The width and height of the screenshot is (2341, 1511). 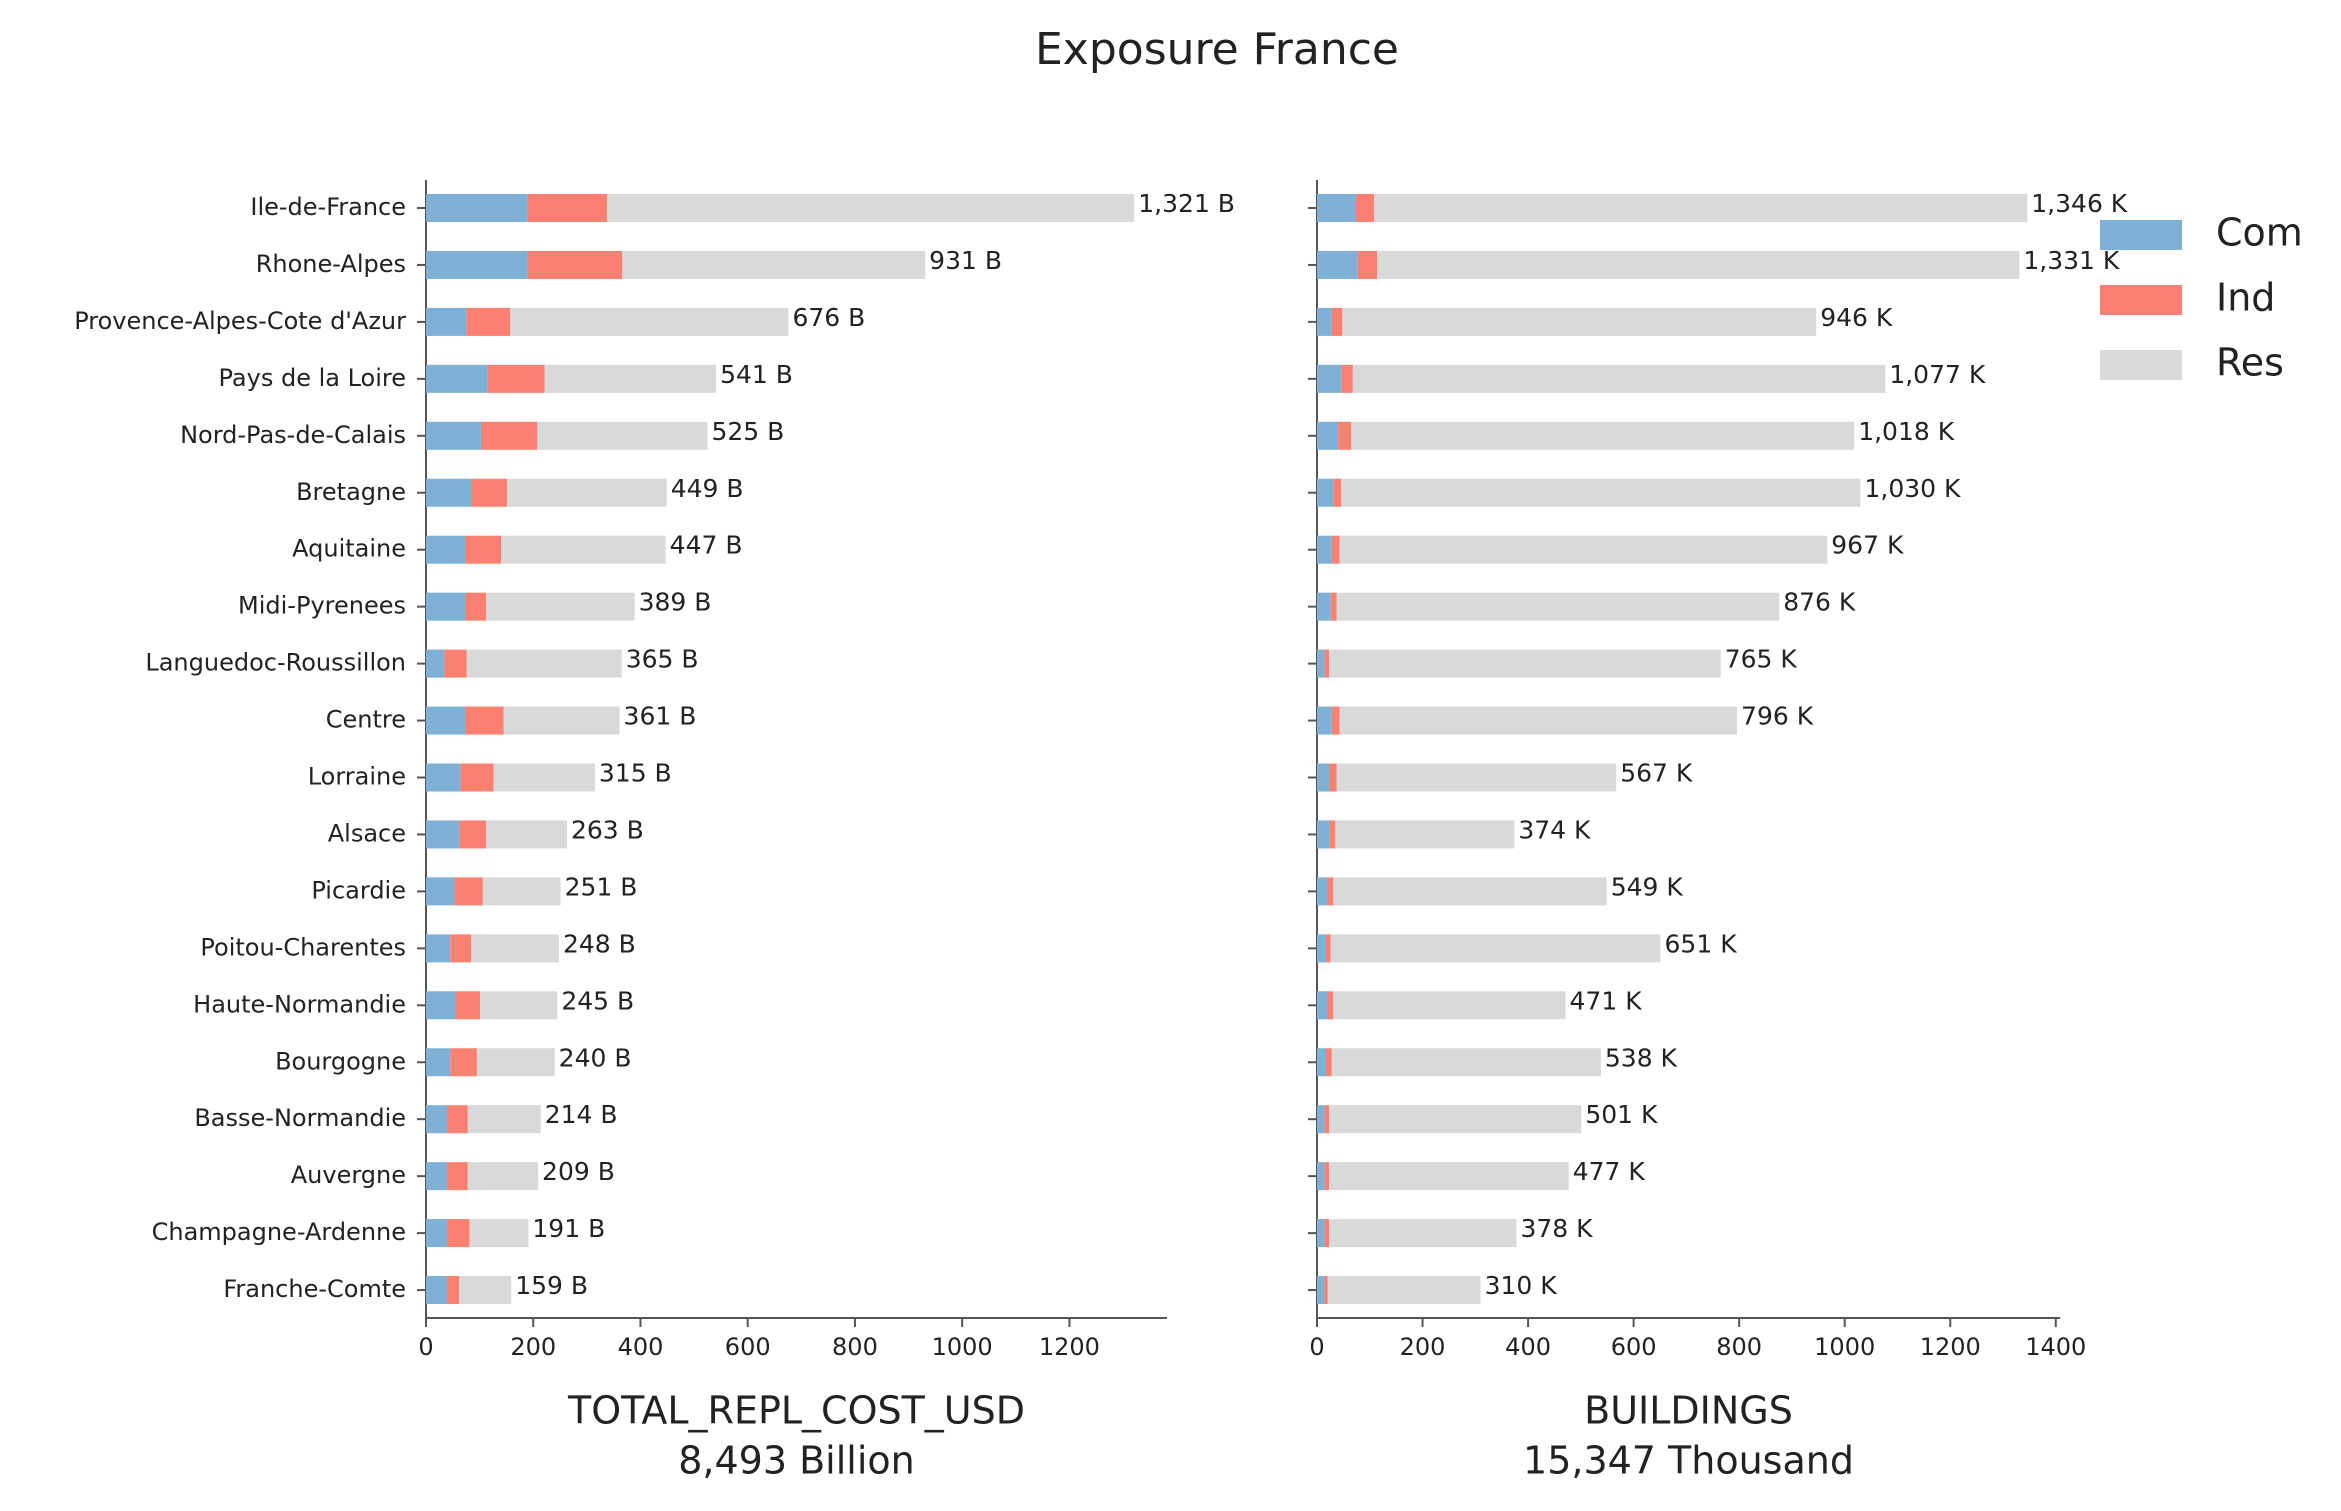 What do you see at coordinates (662, 659) in the screenshot?
I see `total-label: 365 B` at bounding box center [662, 659].